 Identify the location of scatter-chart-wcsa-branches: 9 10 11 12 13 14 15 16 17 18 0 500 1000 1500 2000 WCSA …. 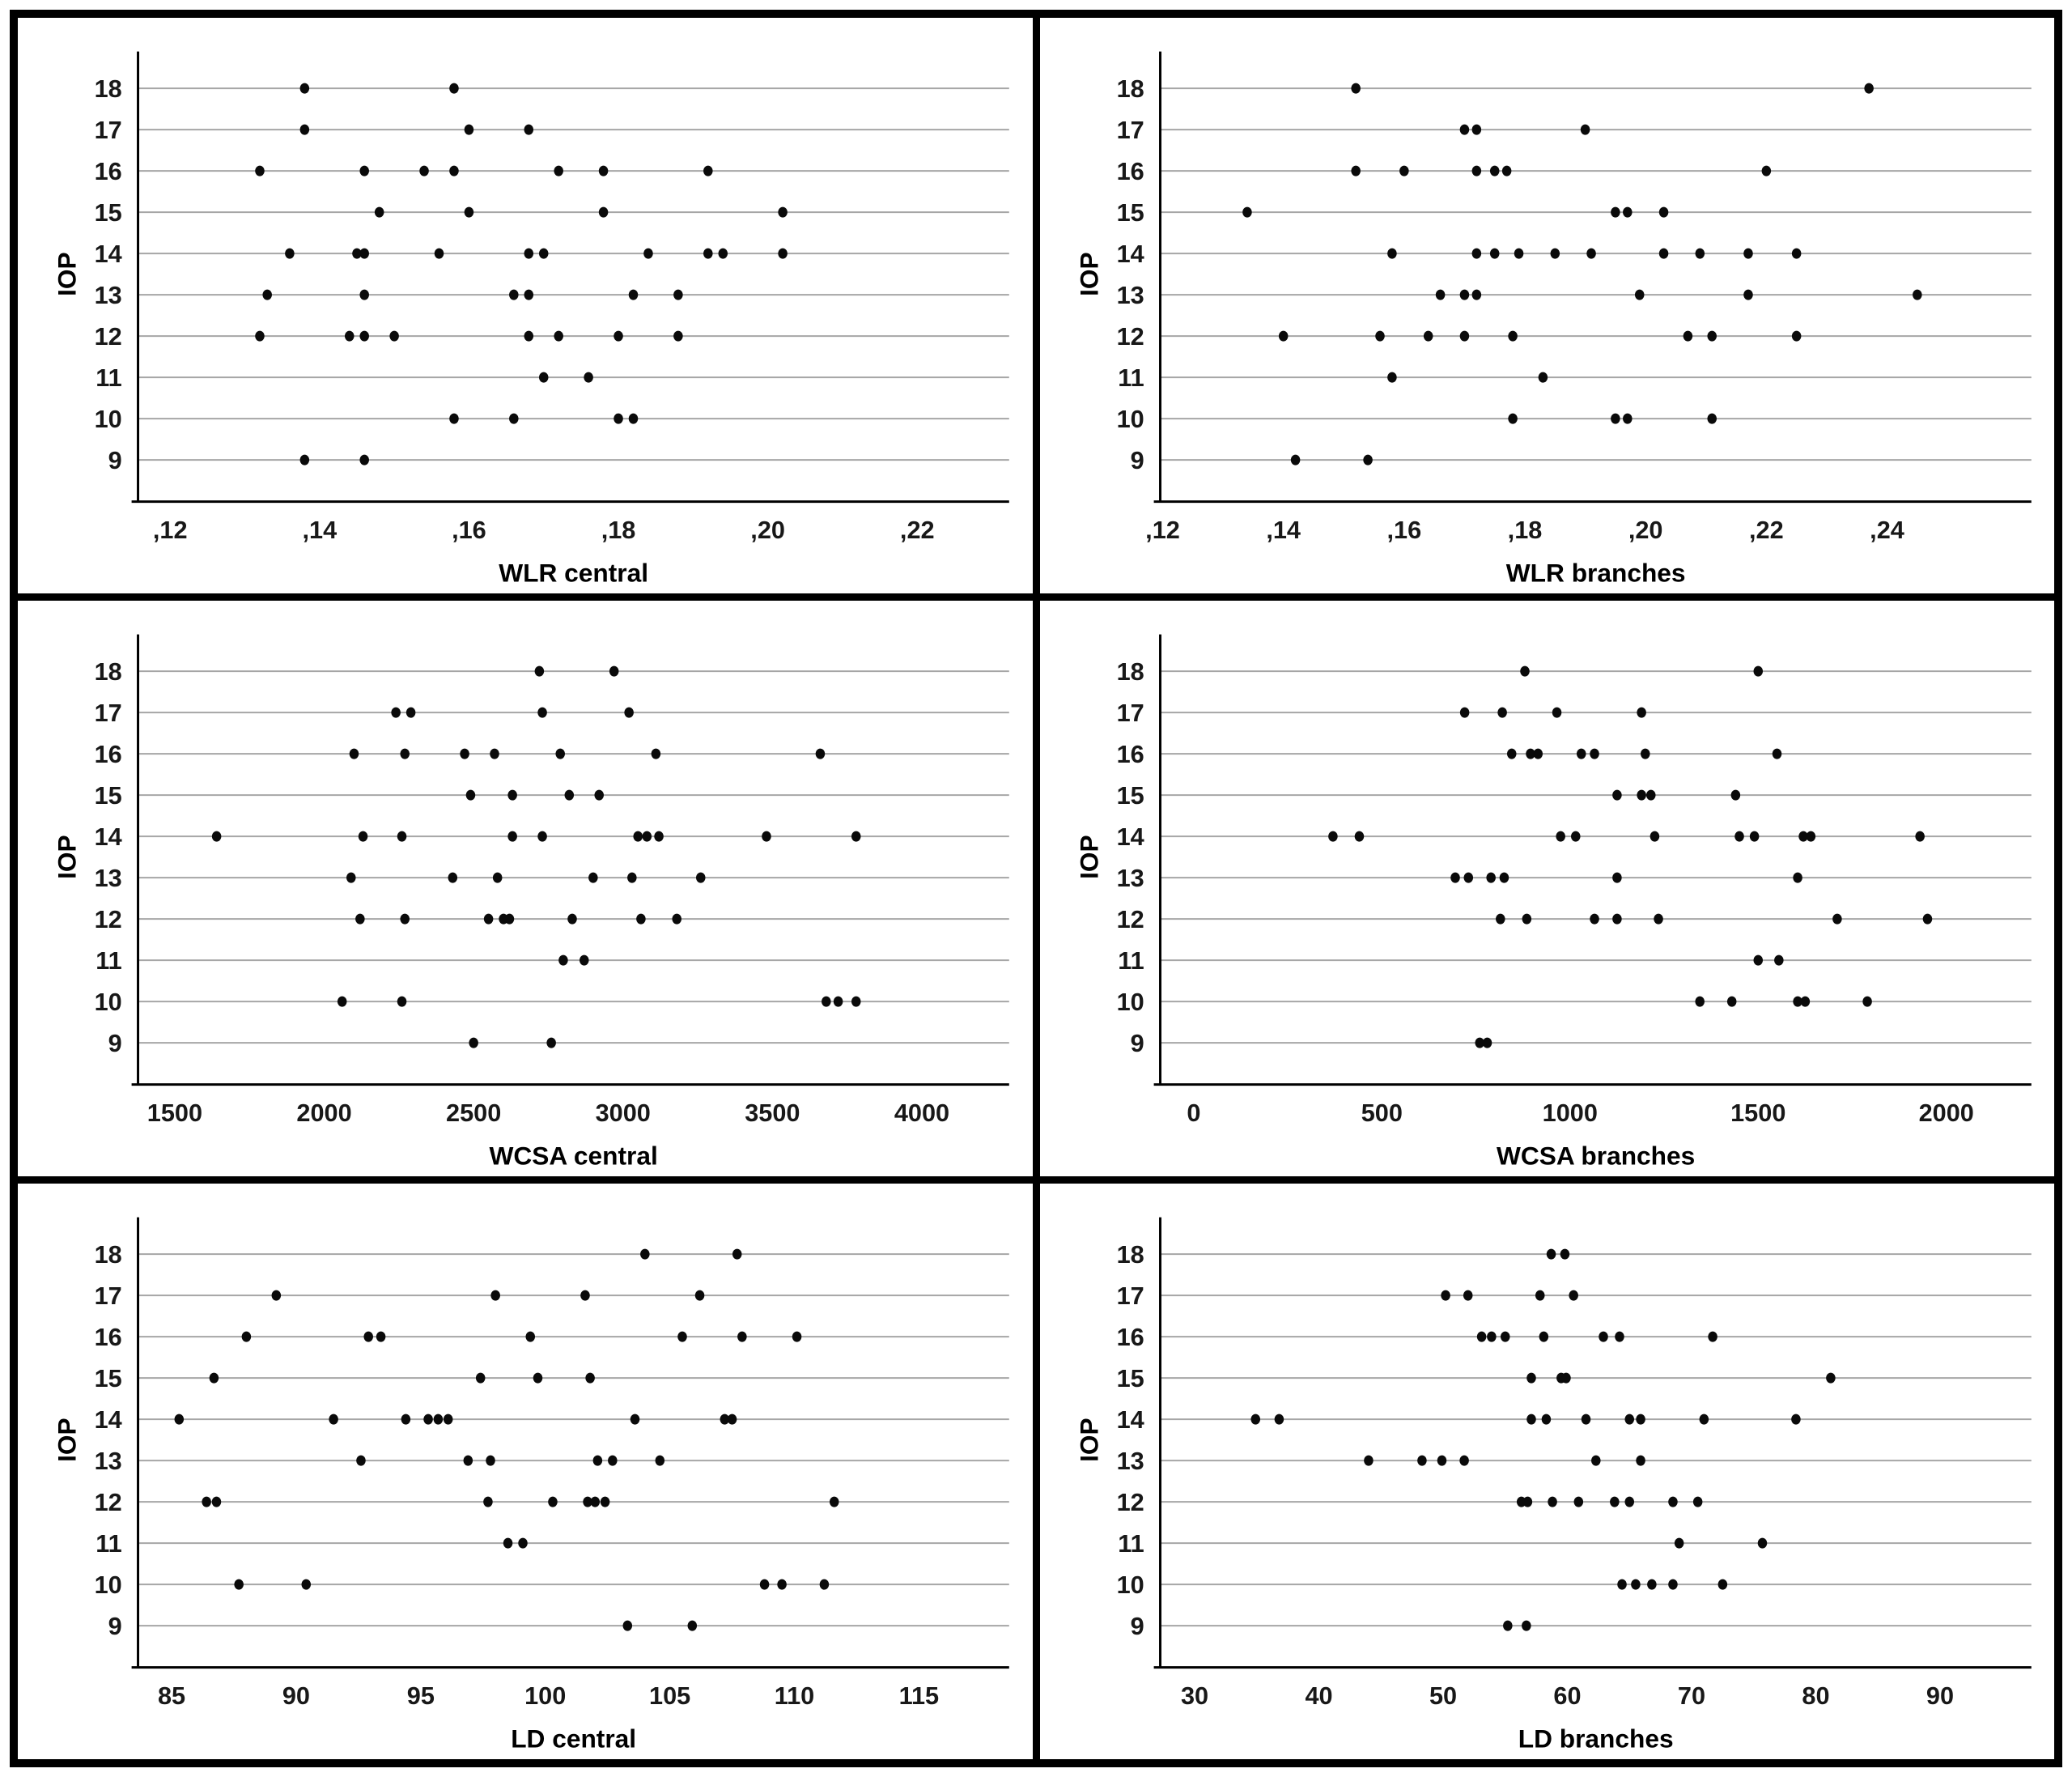
(1553, 903).